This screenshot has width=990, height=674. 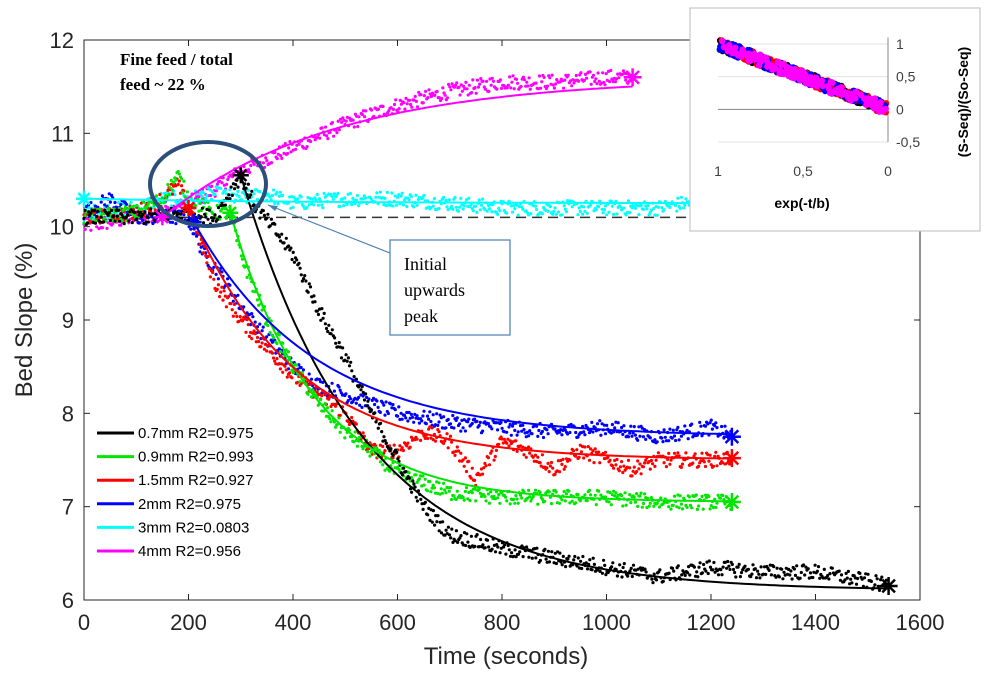 I want to click on inset-point, so click(x=822, y=86).